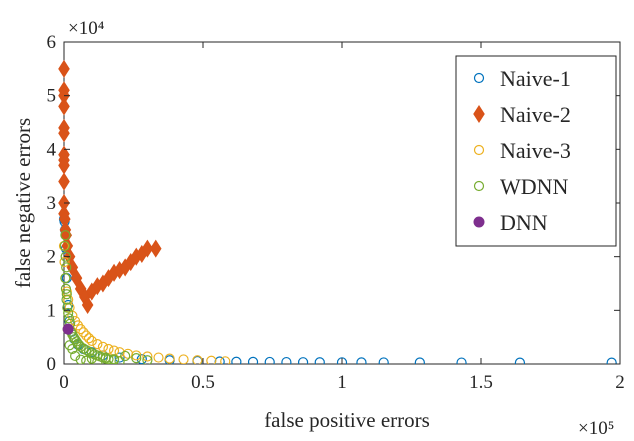 The height and width of the screenshot is (441, 634). I want to click on legend-item: Naive-3, so click(522, 150).